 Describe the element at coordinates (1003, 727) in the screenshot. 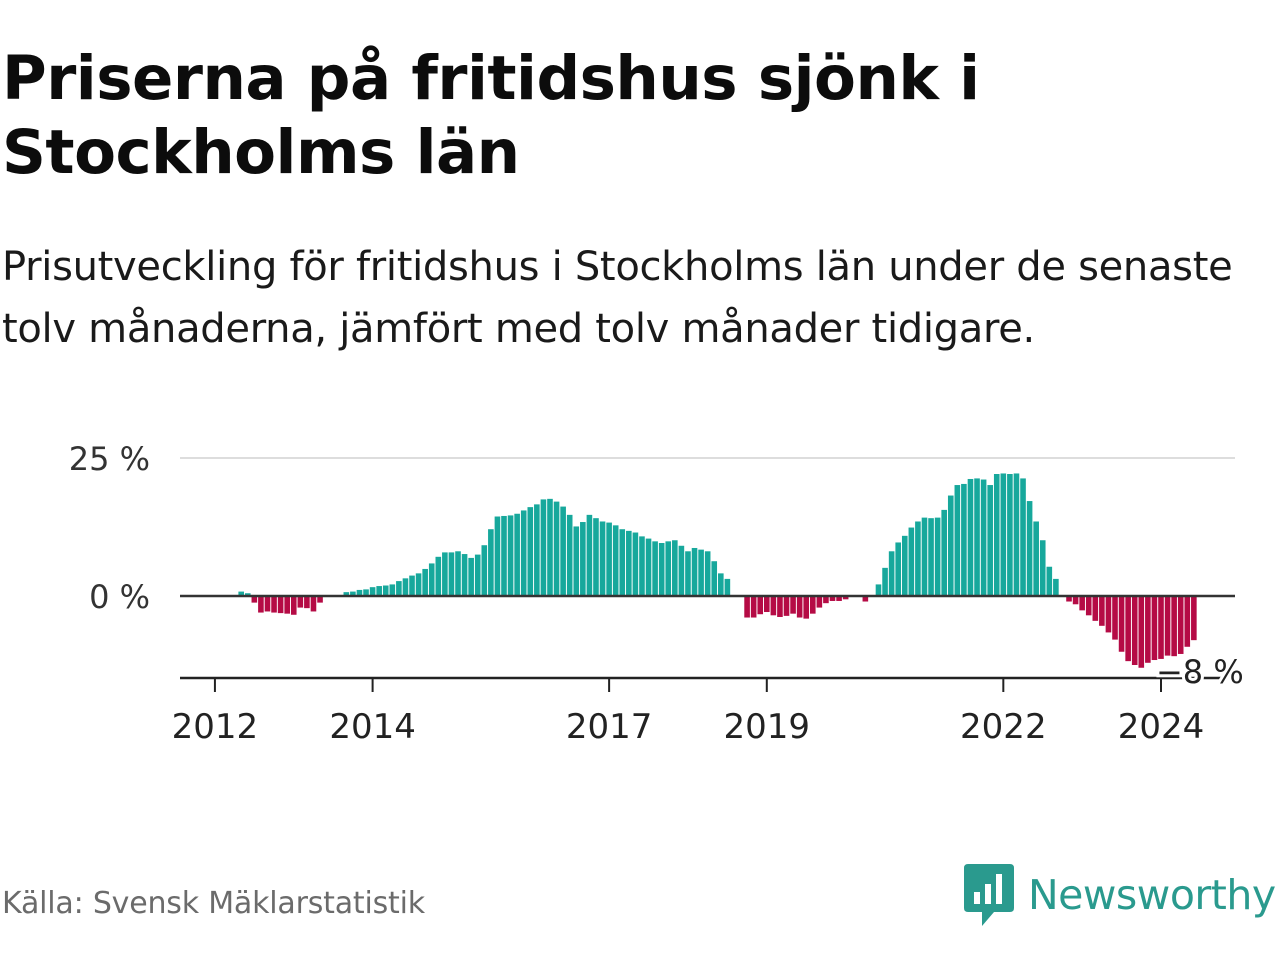

I see `x-tick-label: 2022` at that location.